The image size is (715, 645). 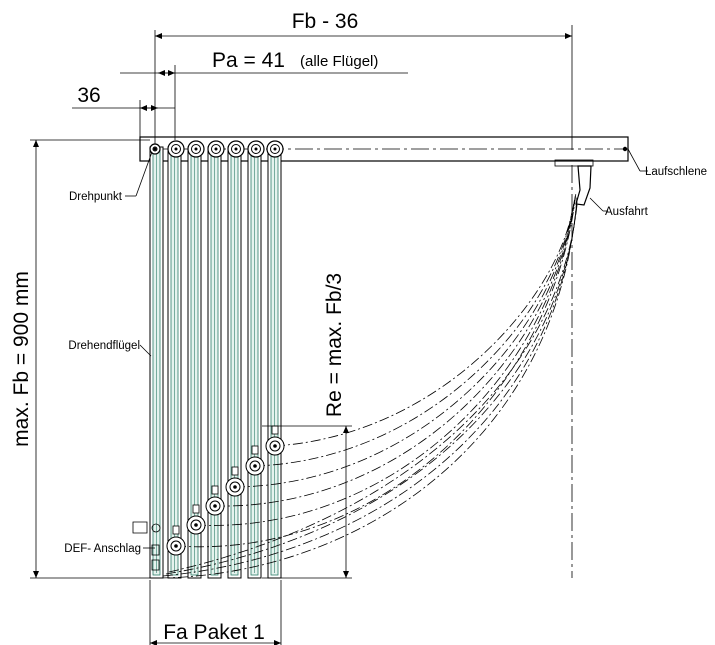 I want to click on label-drehpunkt: Drehpunkt, so click(x=96, y=197).